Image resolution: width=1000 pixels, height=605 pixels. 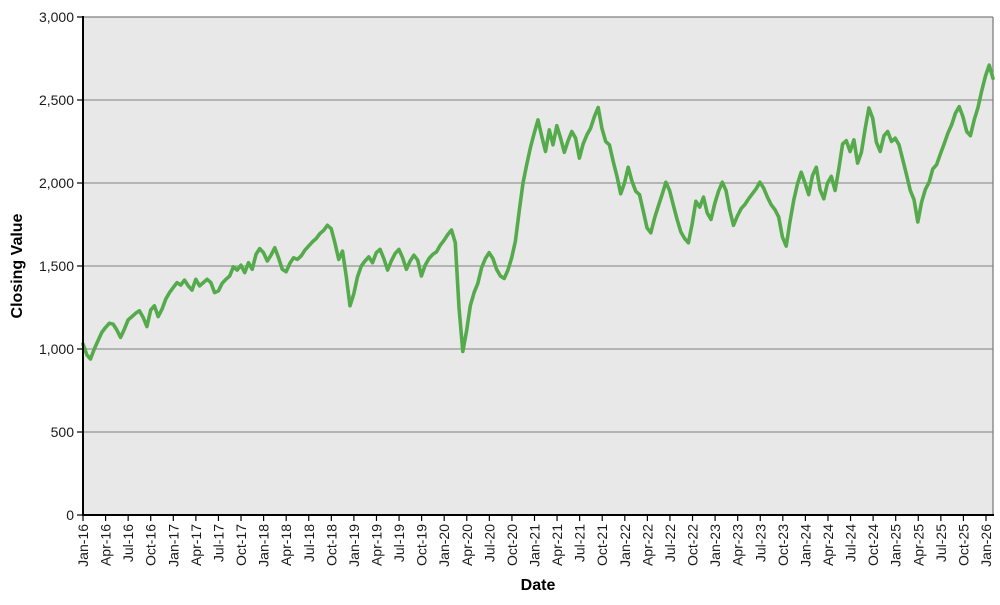 What do you see at coordinates (106, 545) in the screenshot?
I see `x-tick-label: Apr-16` at bounding box center [106, 545].